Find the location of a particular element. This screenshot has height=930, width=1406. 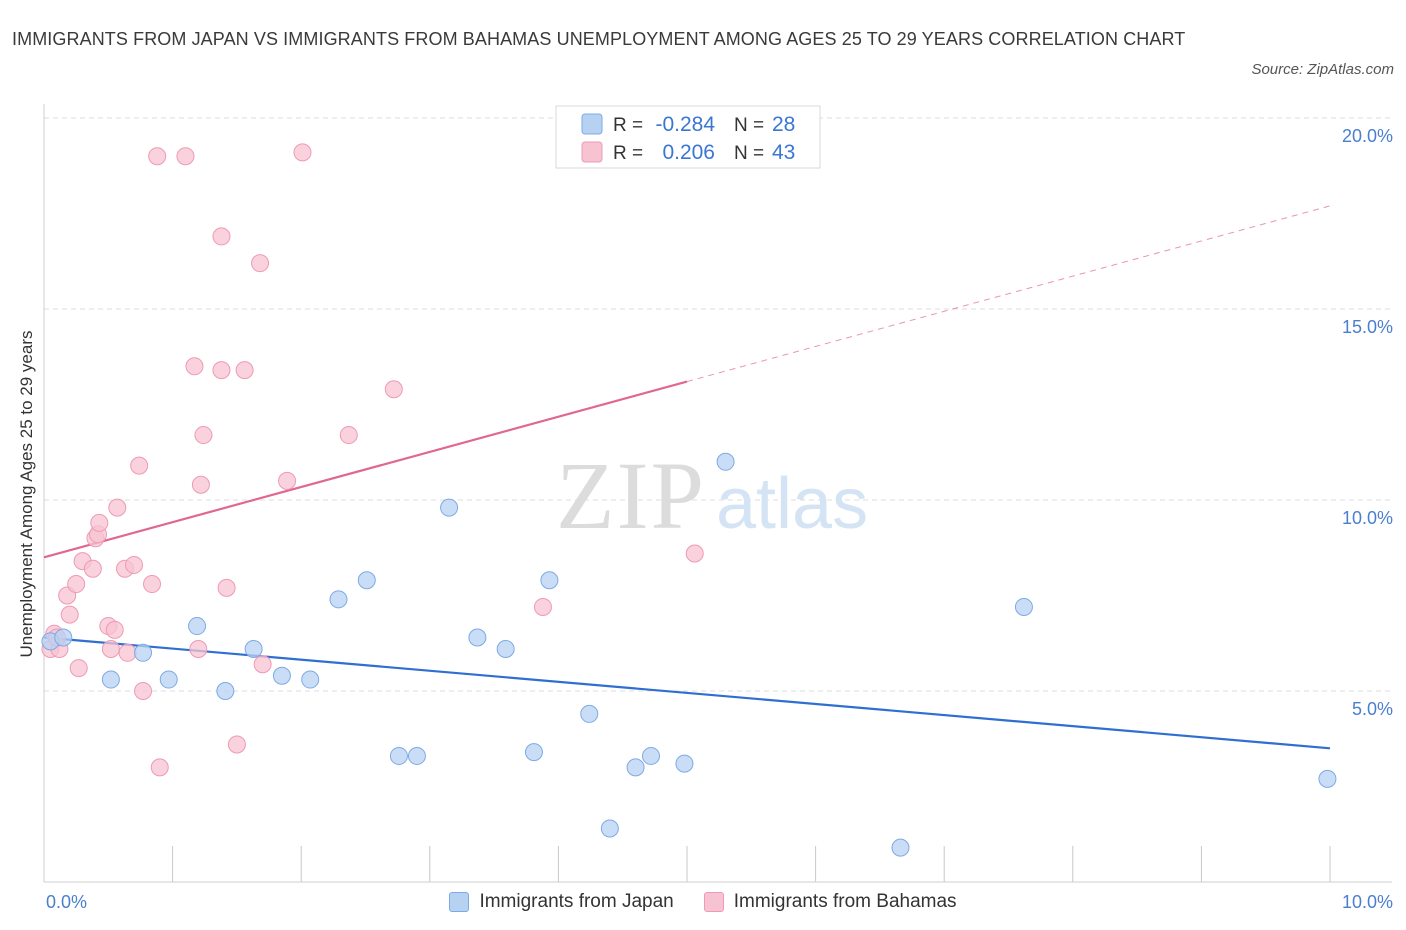

stats-n-label-japan: N = is located at coordinates (749, 125).